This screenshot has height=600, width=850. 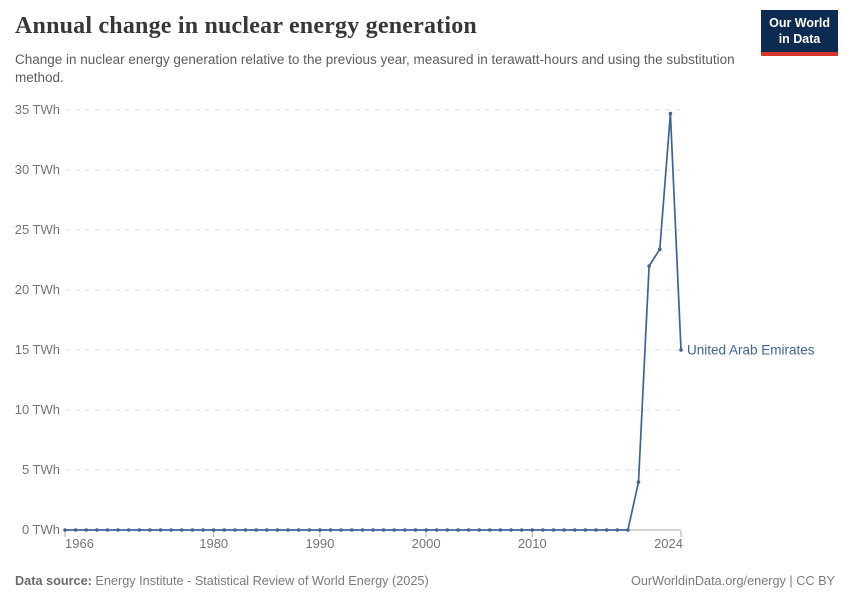 I want to click on owid-credit-link: OurWorldinData.org/energy | CC BY, so click(x=732, y=581).